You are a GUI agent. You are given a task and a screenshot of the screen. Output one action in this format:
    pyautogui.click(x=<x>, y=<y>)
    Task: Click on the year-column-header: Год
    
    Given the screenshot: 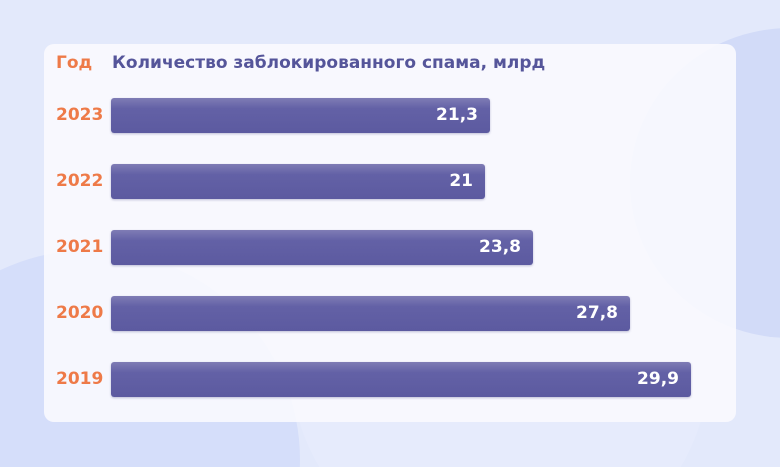 What is the action you would take?
    pyautogui.click(x=74, y=63)
    